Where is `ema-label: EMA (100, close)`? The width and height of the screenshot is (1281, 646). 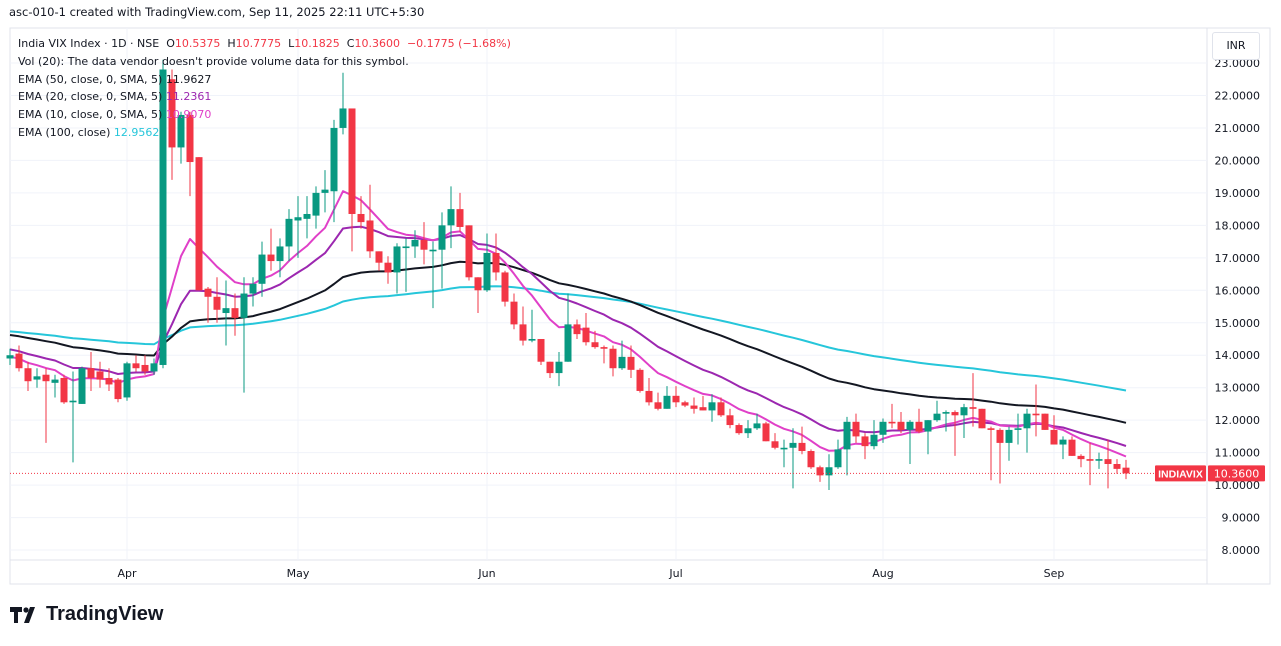
ema-label: EMA (100, close) is located at coordinates (64, 132).